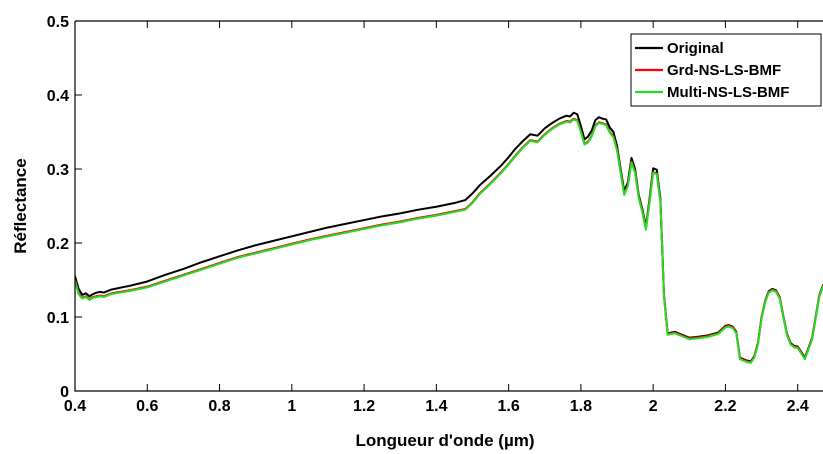  What do you see at coordinates (58, 96) in the screenshot?
I see `y-tick-label: 0.4` at bounding box center [58, 96].